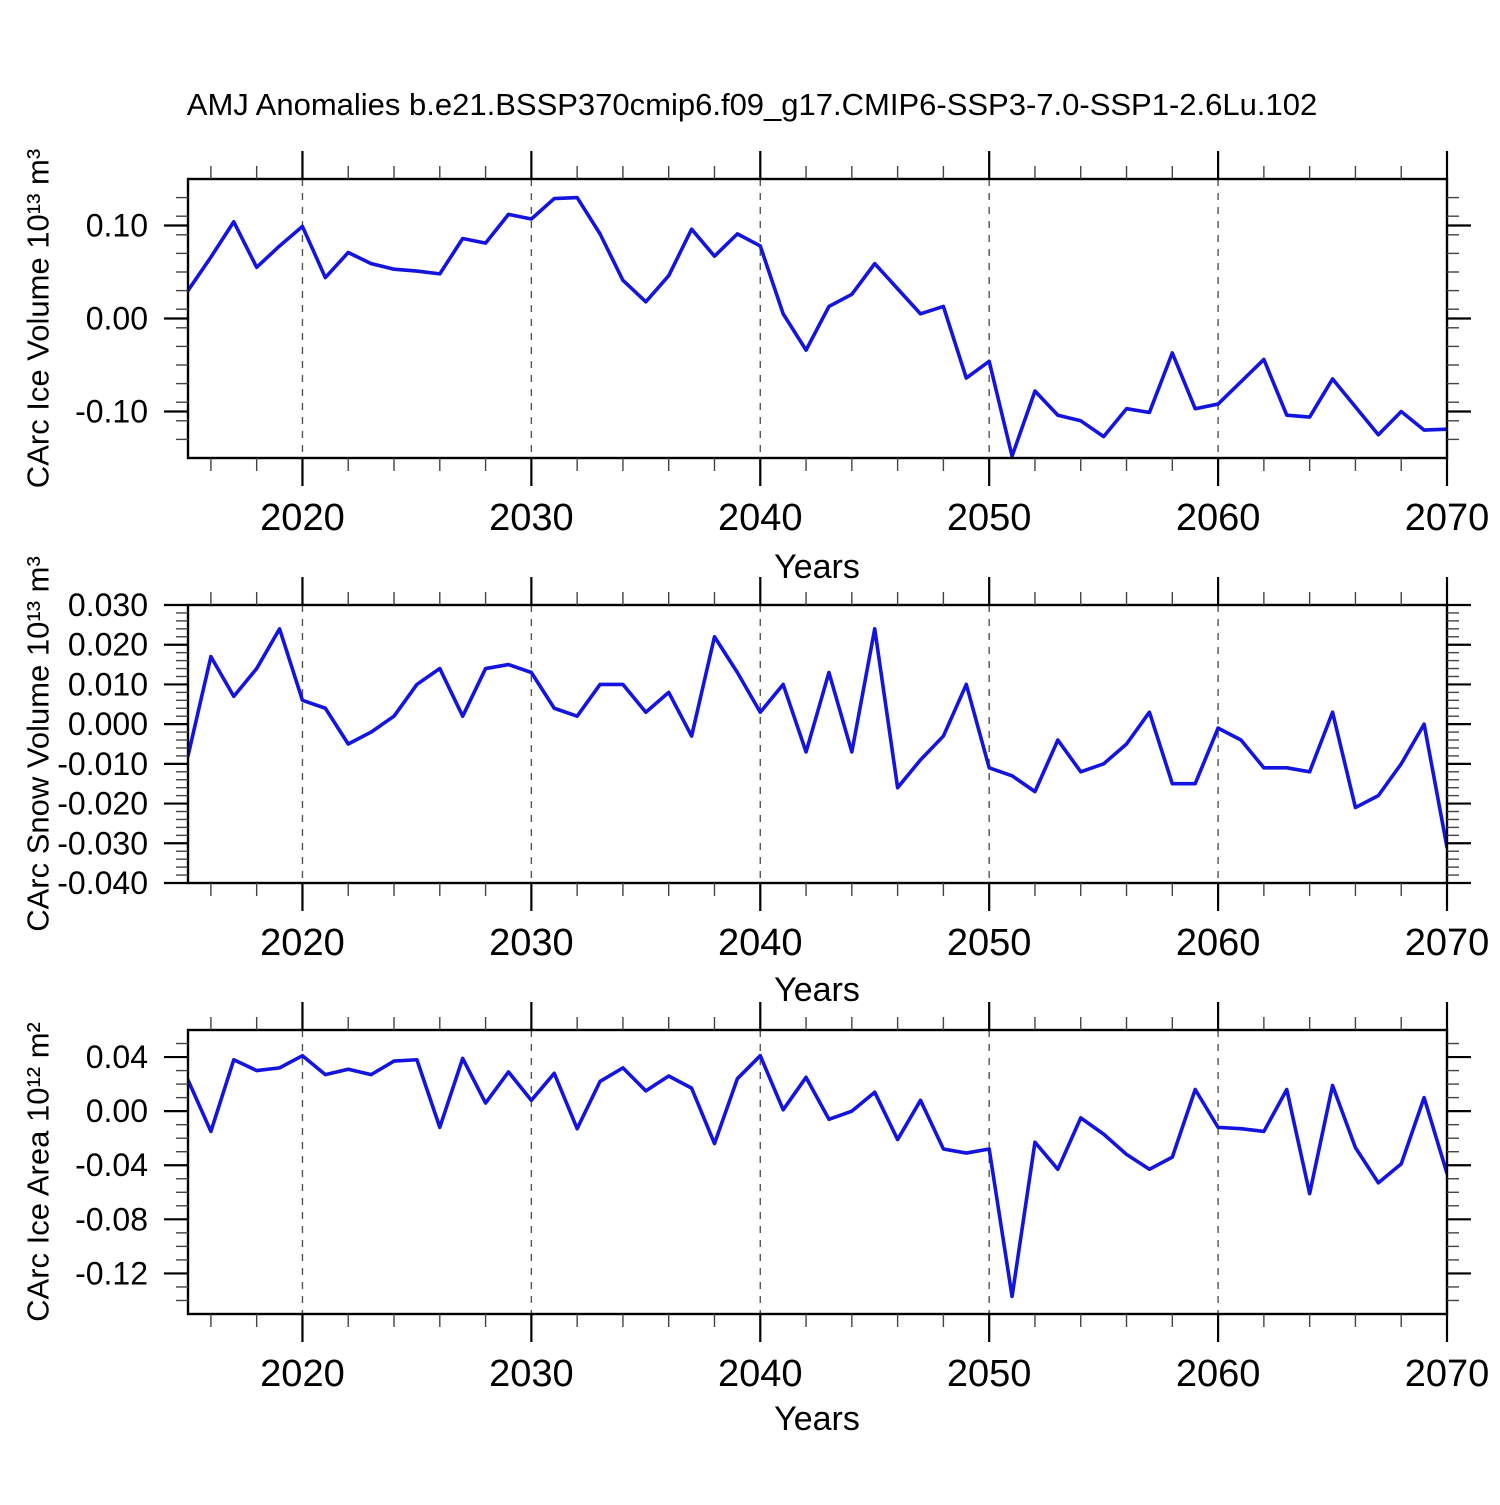 This screenshot has height=1505, width=1500. I want to click on ice-volume-y-axis-label: CArc Ice Volume 10¹³ m³, so click(38, 318).